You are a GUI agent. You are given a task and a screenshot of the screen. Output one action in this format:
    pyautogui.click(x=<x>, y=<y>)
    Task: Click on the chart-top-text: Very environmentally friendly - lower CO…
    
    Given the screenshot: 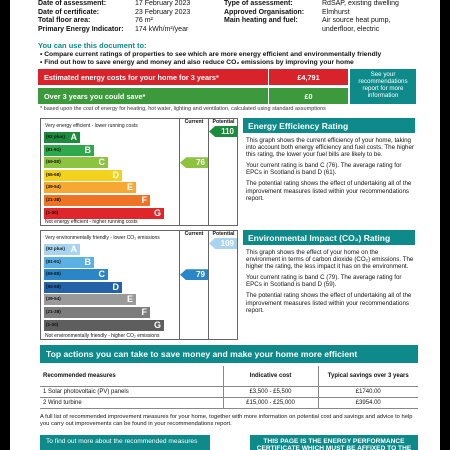 What is the action you would take?
    pyautogui.click(x=102, y=238)
    